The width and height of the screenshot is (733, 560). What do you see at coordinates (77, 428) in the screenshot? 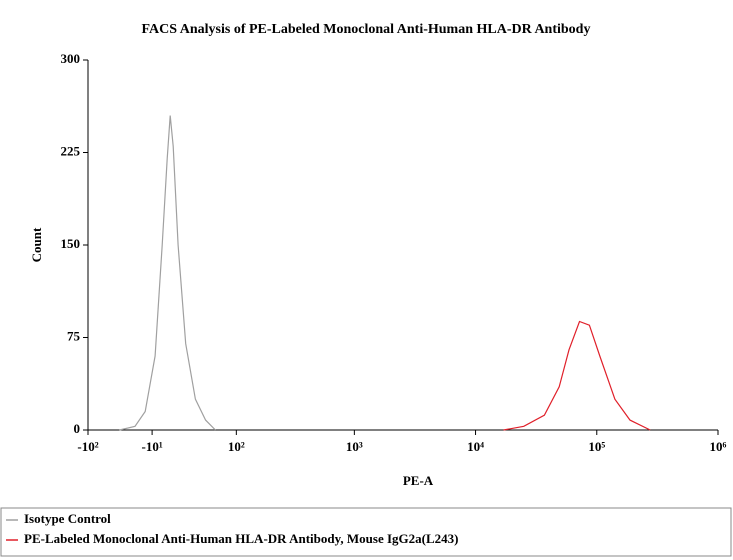
I see `y-tick-label: 0` at bounding box center [77, 428].